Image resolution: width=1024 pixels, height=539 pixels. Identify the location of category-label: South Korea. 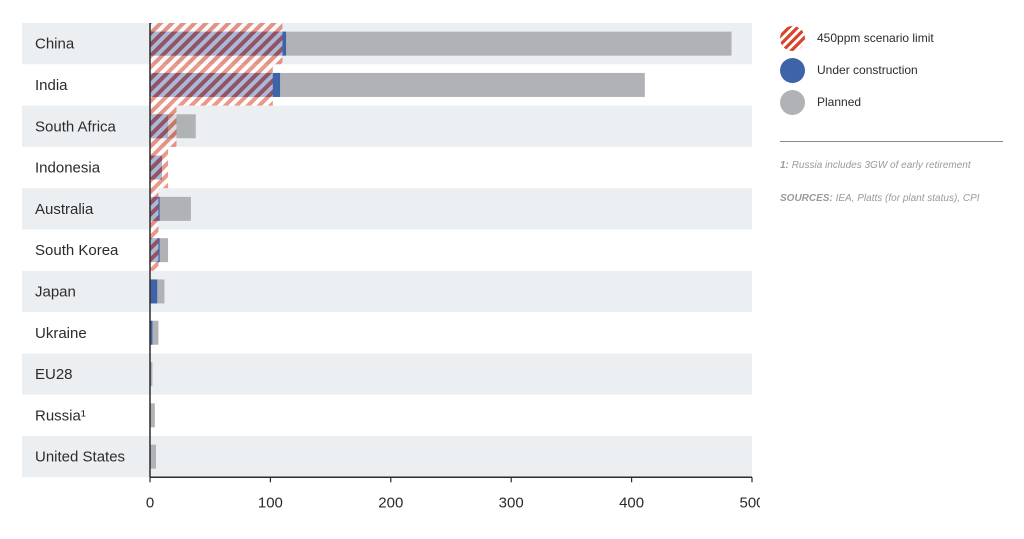
(77, 250).